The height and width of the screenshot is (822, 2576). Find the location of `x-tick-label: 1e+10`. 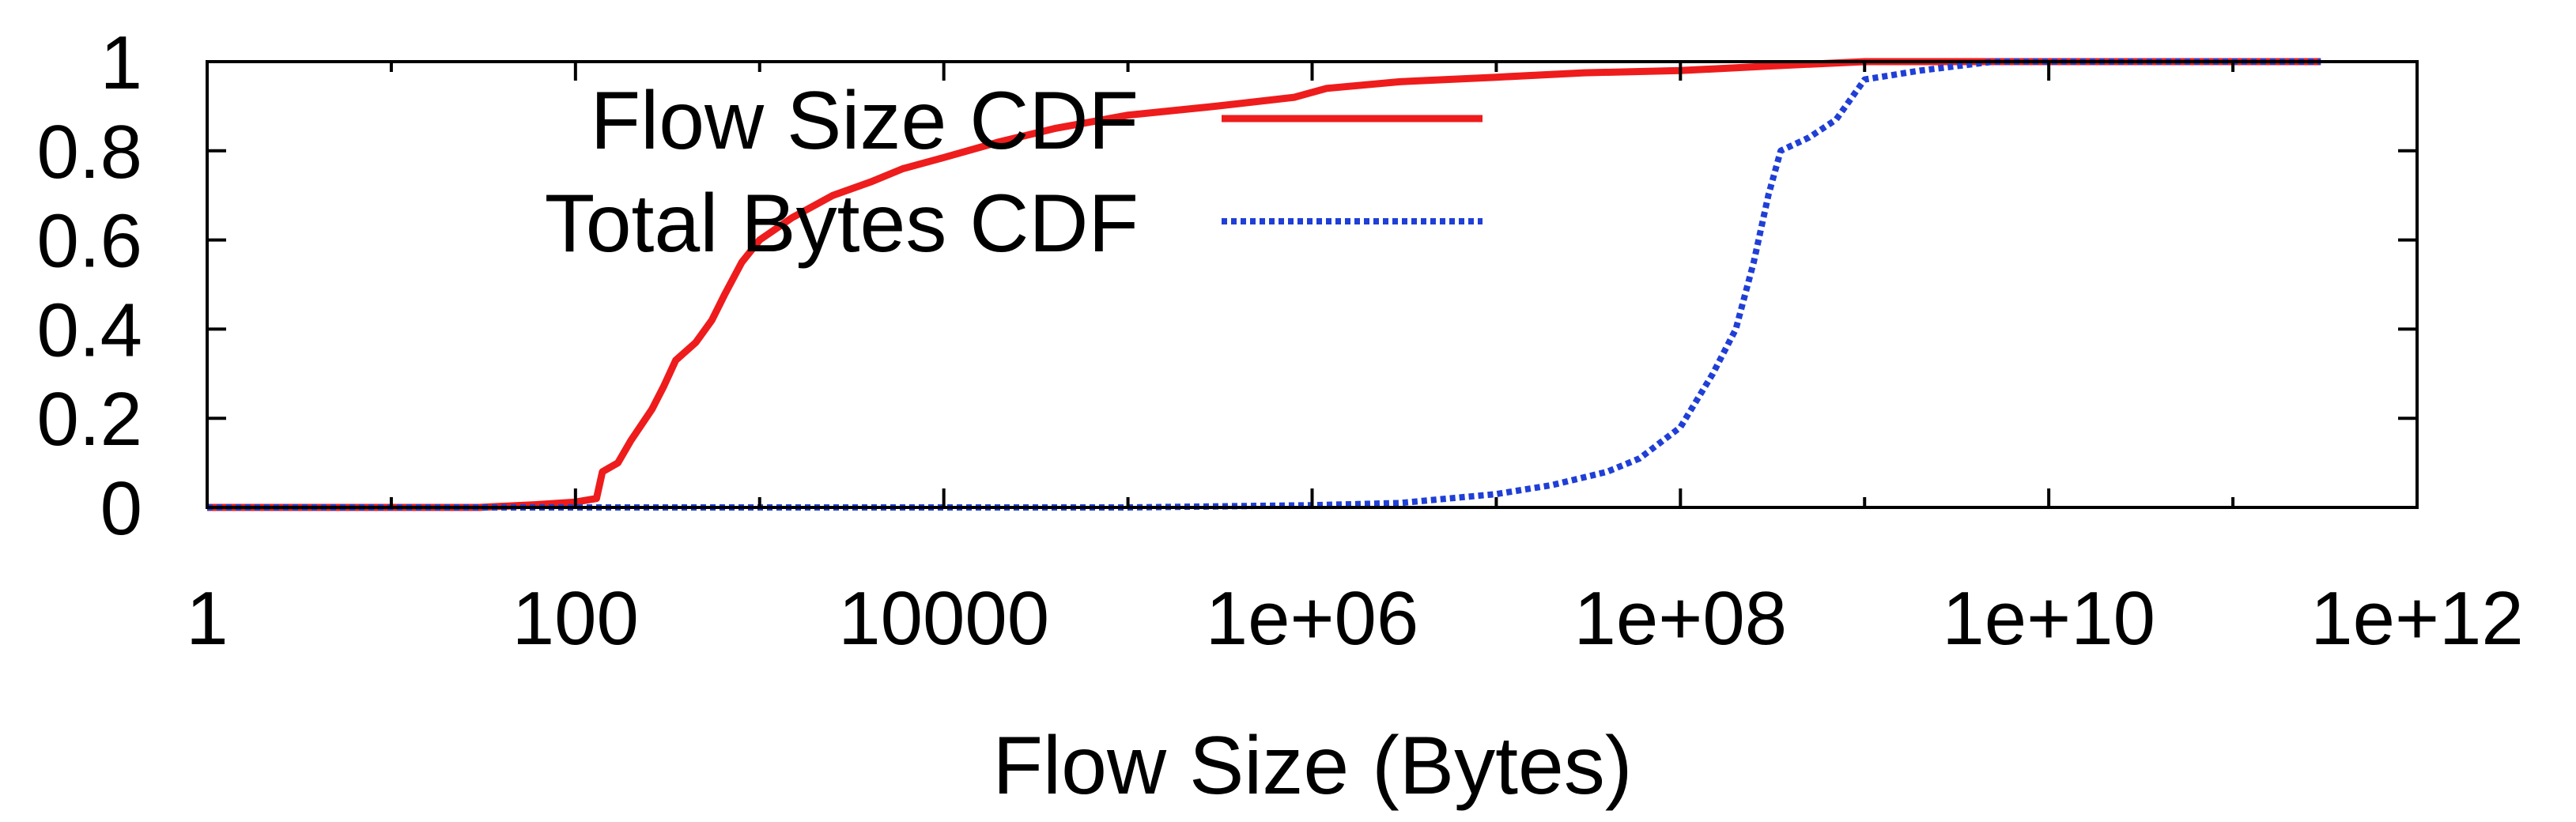

x-tick-label: 1e+10 is located at coordinates (2048, 618).